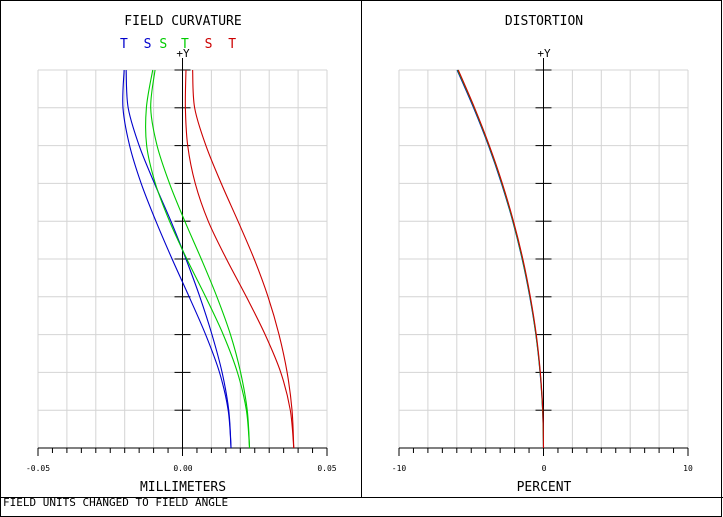 The height and width of the screenshot is (517, 723). Describe the element at coordinates (544, 487) in the screenshot. I see `x-axis-label-right: PERCENT` at that location.